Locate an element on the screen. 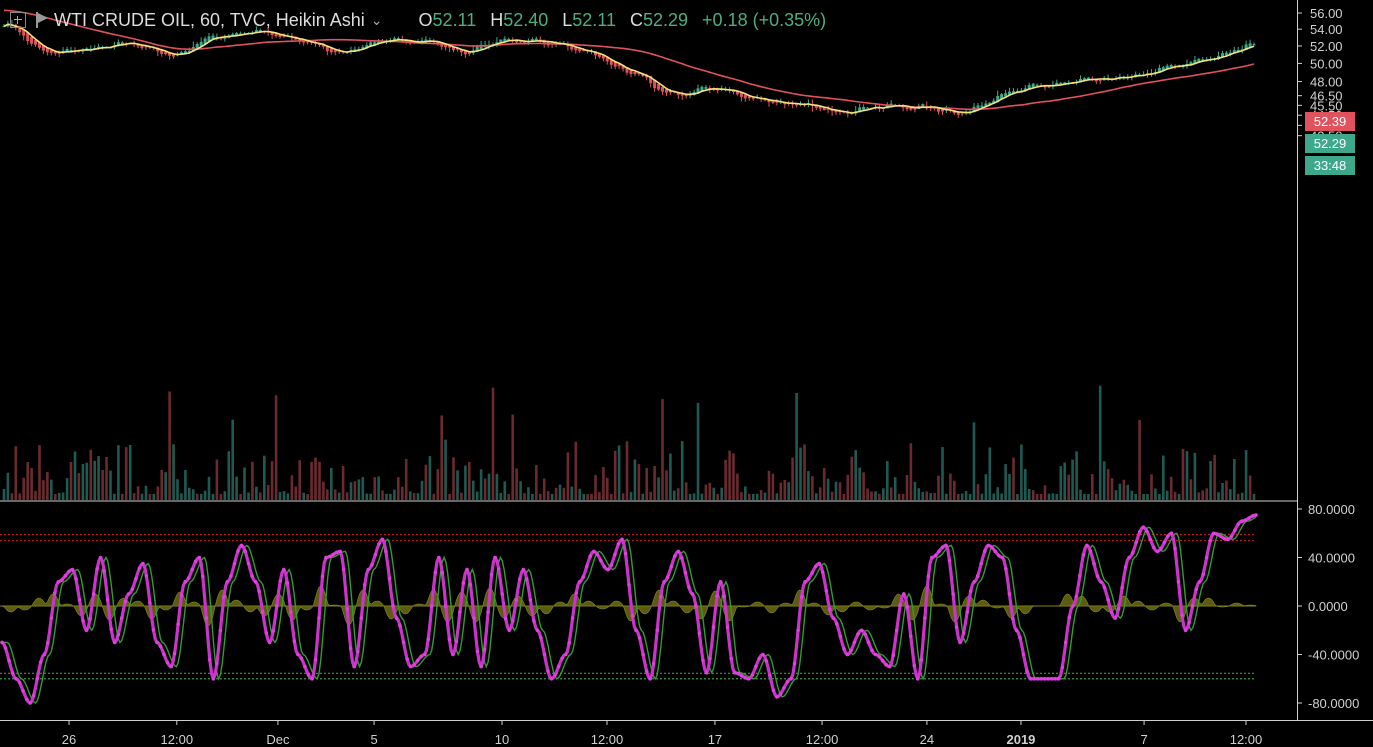 This screenshot has width=1373, height=747. chevron-down-icon: ⌄ is located at coordinates (376, 19).